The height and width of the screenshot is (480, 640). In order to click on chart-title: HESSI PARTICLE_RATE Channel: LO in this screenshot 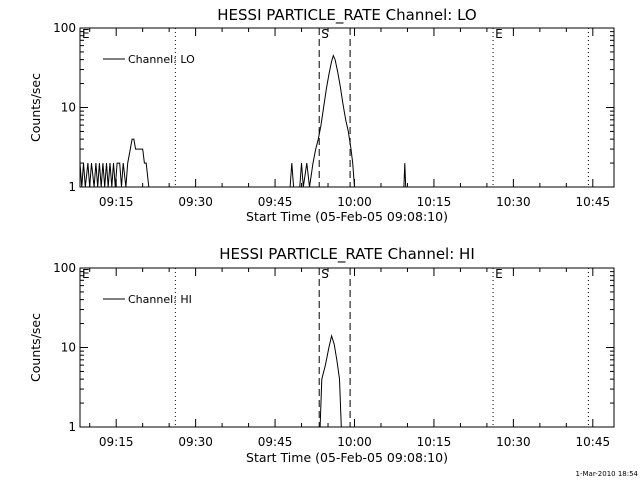, I will do `click(346, 15)`.